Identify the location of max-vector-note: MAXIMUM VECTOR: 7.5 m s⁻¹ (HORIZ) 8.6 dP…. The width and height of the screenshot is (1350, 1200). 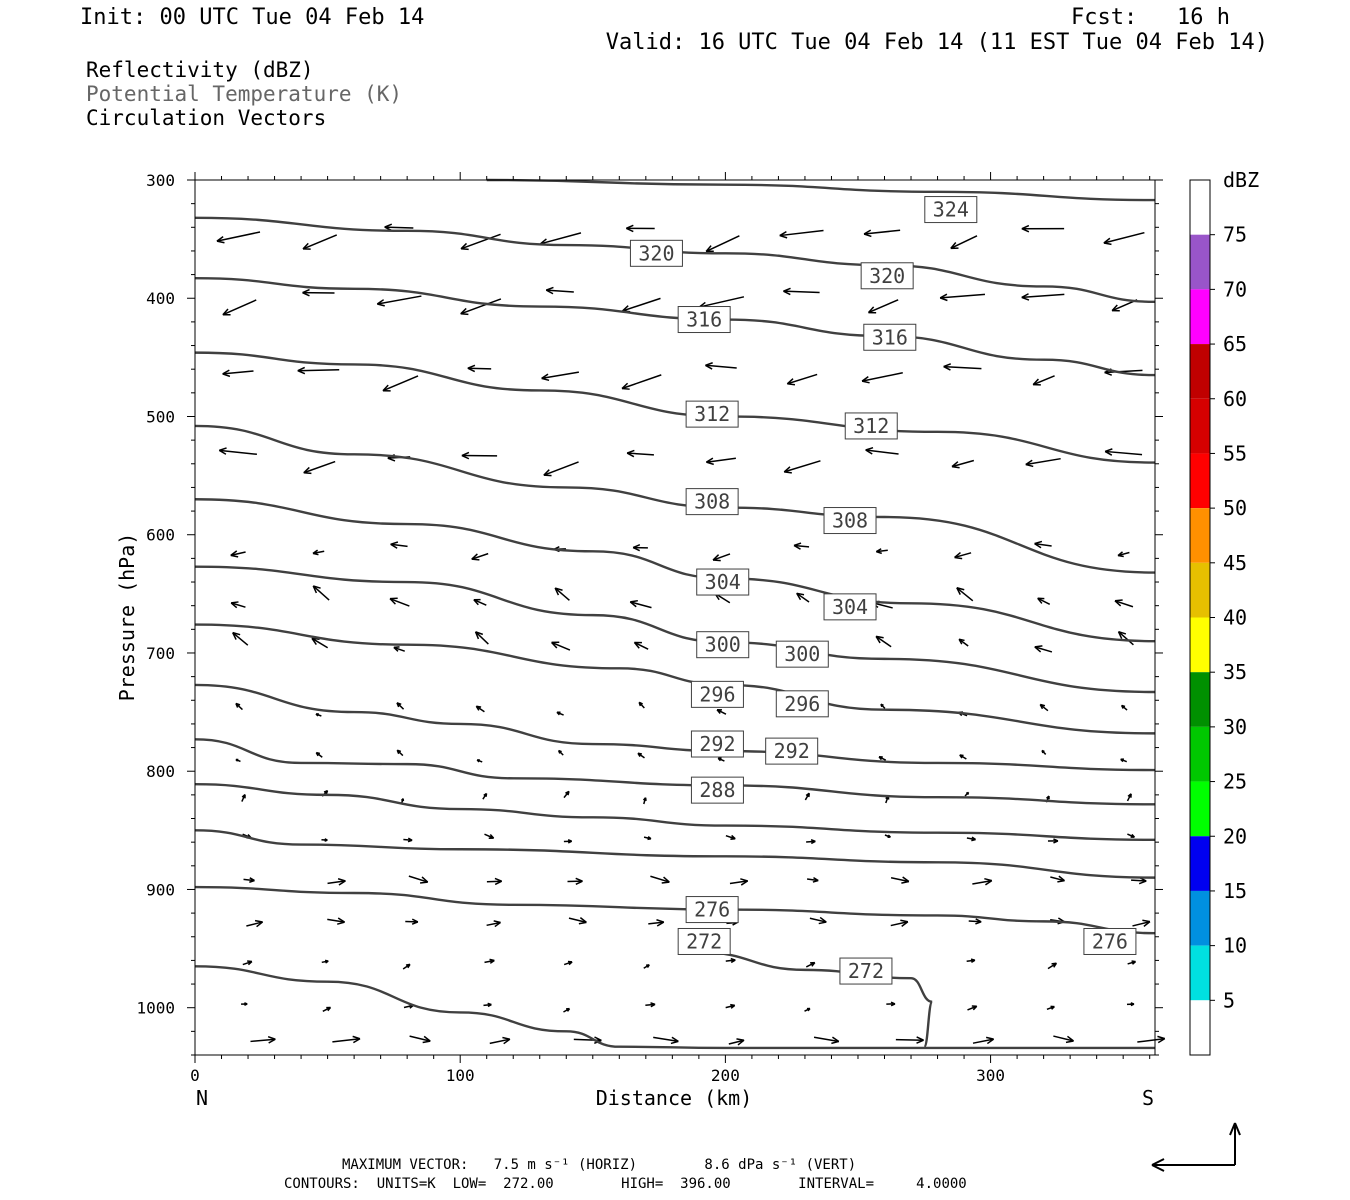
(599, 1165).